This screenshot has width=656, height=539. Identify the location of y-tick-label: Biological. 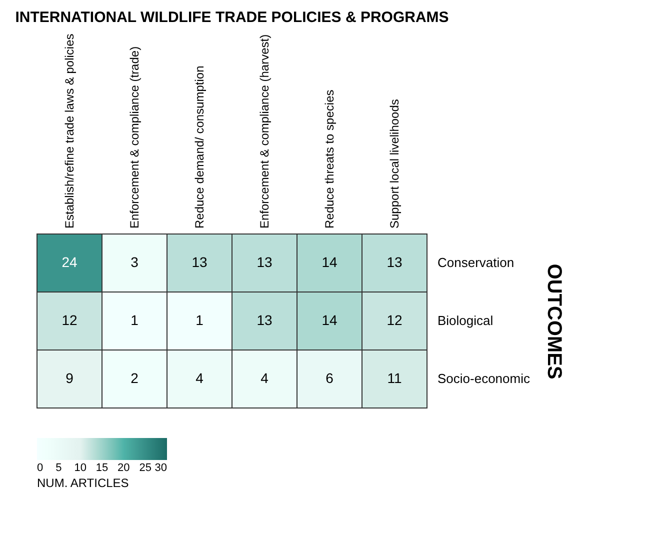
(466, 320).